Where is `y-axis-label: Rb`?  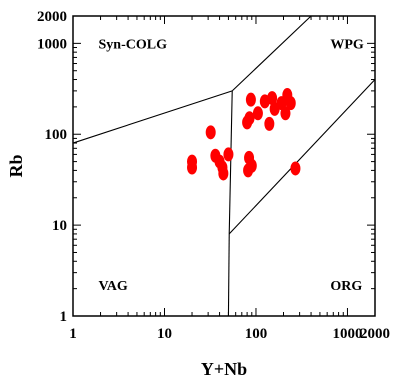 y-axis-label: Rb is located at coordinates (16, 165).